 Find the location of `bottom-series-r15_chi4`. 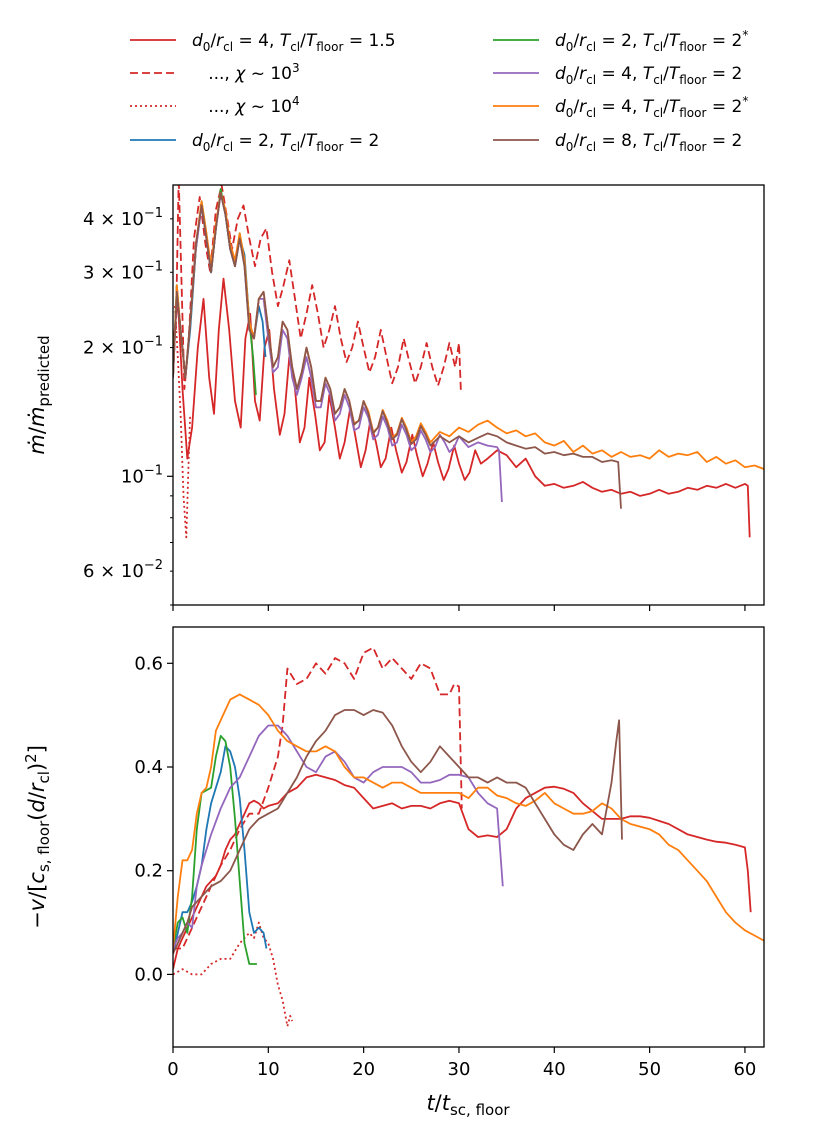

bottom-series-r15_chi4 is located at coordinates (233, 974).